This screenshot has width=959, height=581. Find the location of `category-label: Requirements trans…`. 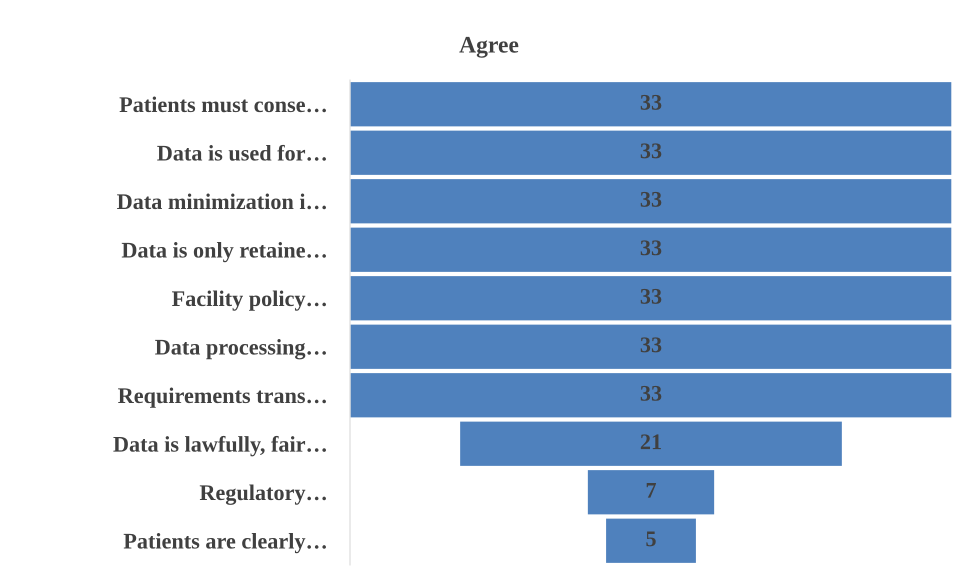

category-label: Requirements trans… is located at coordinates (222, 398).